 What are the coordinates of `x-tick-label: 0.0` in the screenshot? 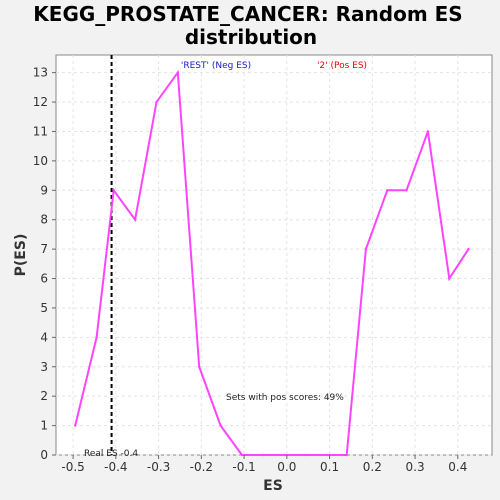 It's located at (286, 467).